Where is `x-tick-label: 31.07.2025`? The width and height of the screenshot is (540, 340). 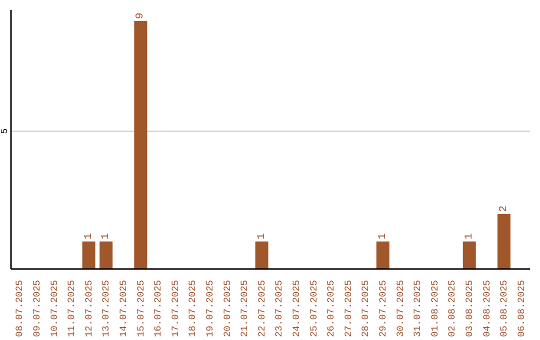 x-tick-label: 31.07.2025 is located at coordinates (418, 309).